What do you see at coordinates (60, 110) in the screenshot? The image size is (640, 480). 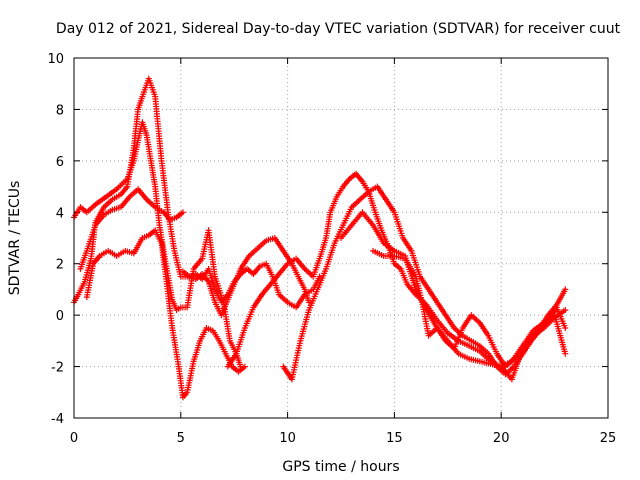 I see `y-tick-label: 8` at bounding box center [60, 110].